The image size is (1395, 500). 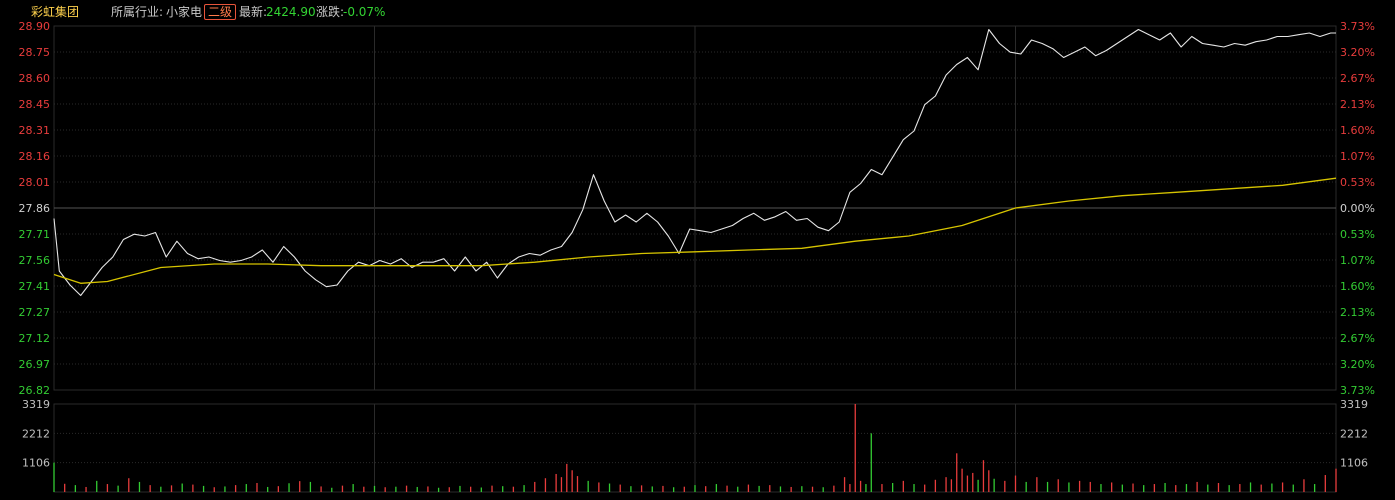 I want to click on industry-value: 小家电, so click(x=184, y=12).